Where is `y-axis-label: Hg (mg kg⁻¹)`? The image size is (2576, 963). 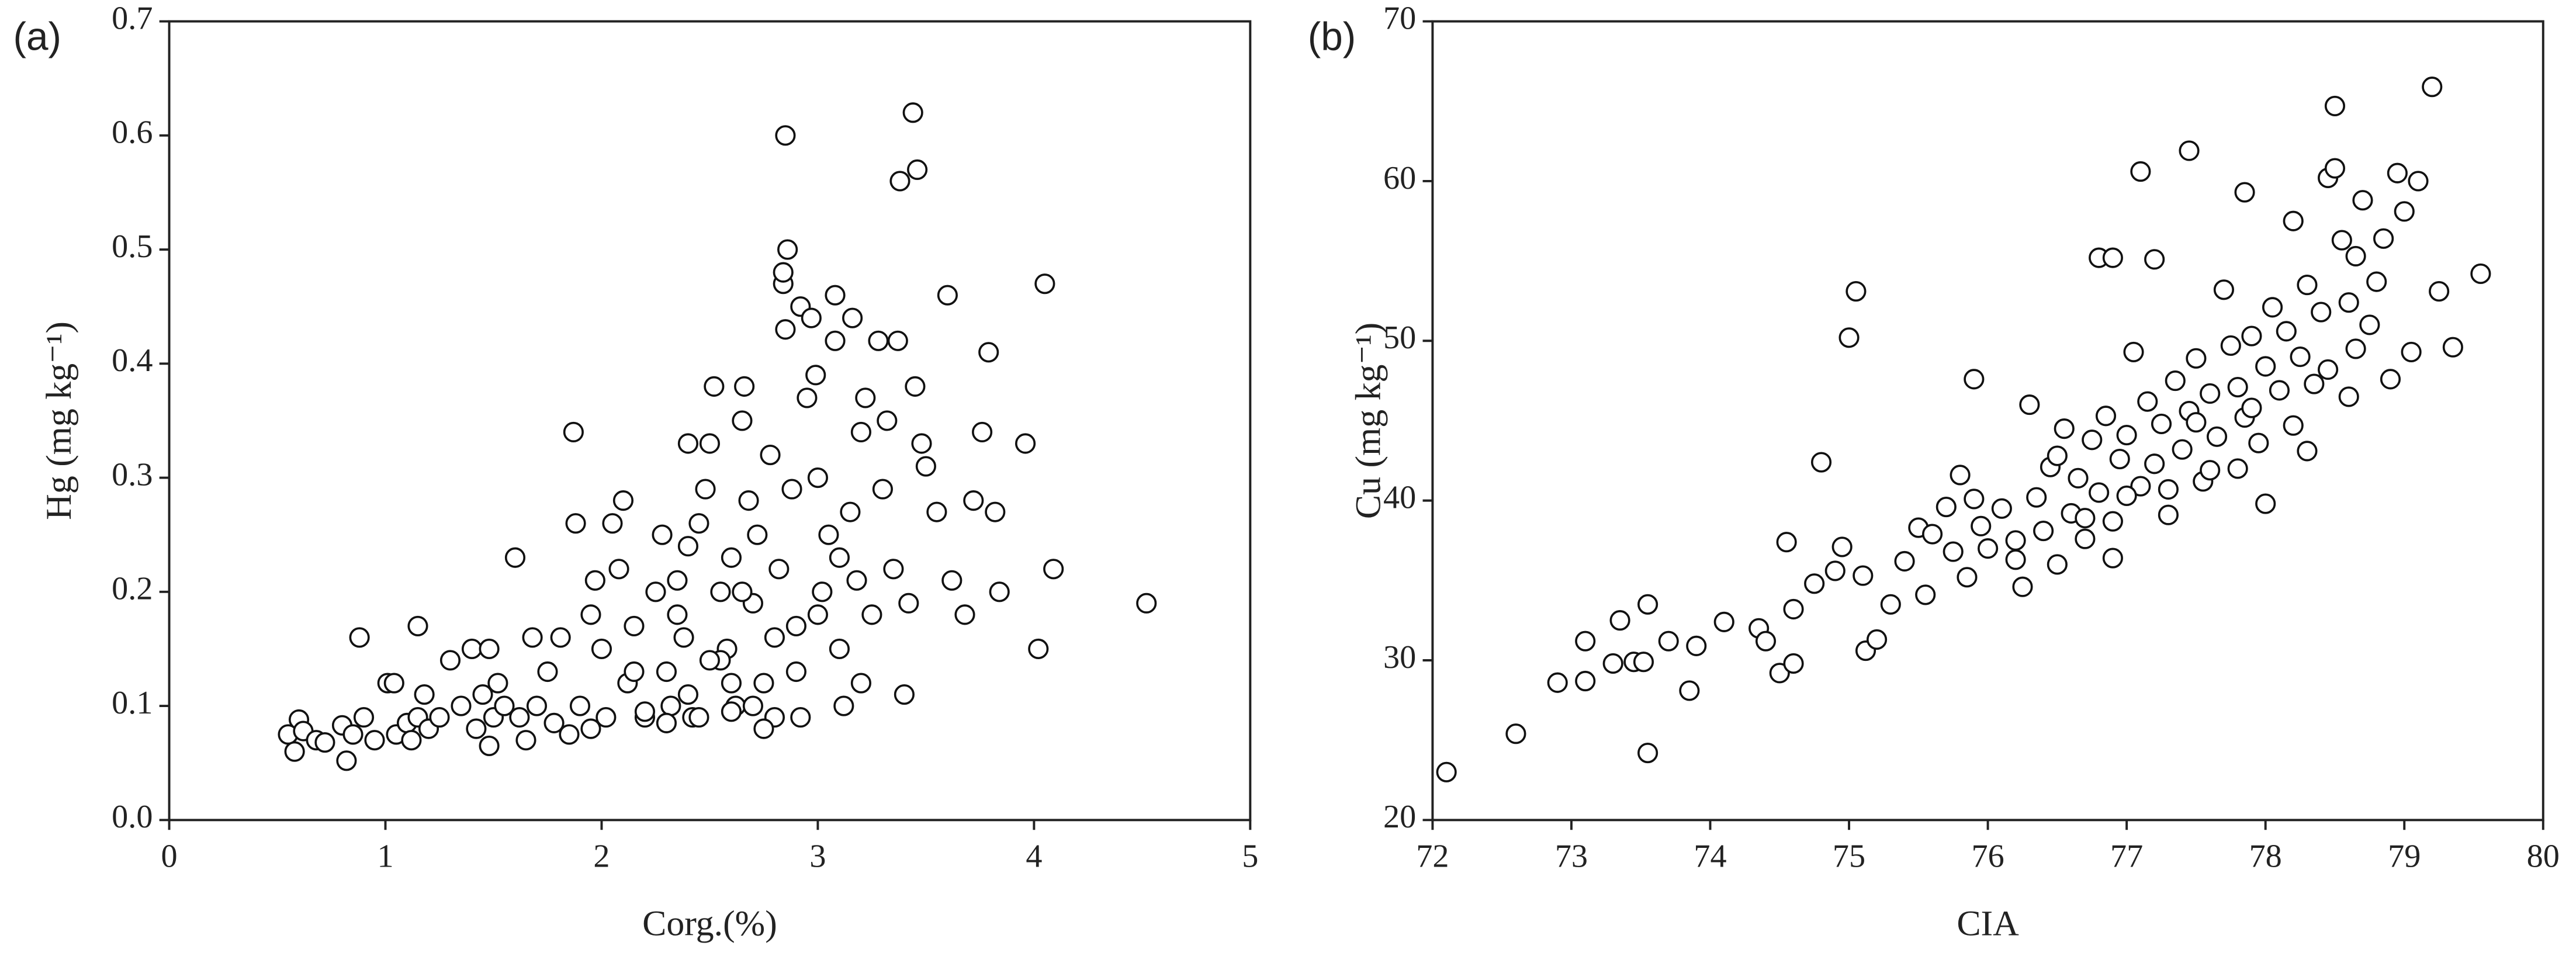
y-axis-label: Hg (mg kg⁻¹) is located at coordinates (59, 421).